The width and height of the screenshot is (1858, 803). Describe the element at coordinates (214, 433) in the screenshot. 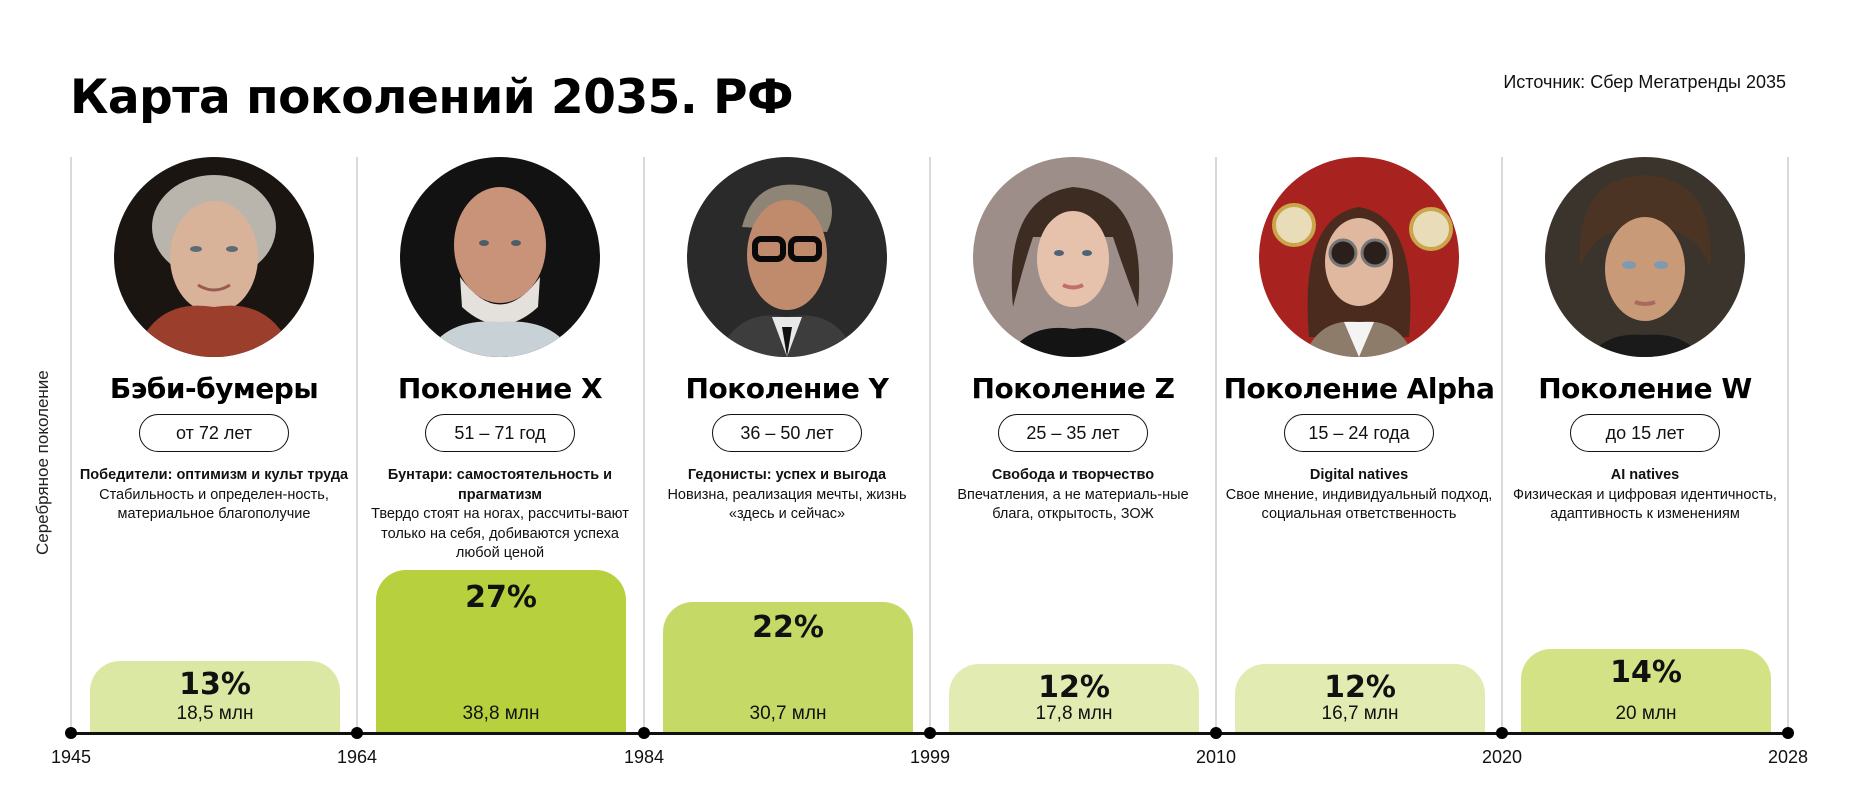

I see `age-range-badge: от 72 лет` at that location.